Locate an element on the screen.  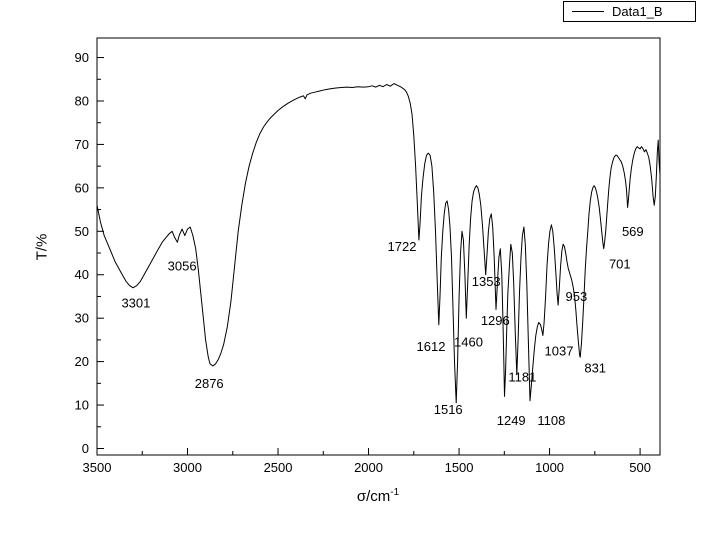
peak-label-569: 569 is located at coordinates (633, 231).